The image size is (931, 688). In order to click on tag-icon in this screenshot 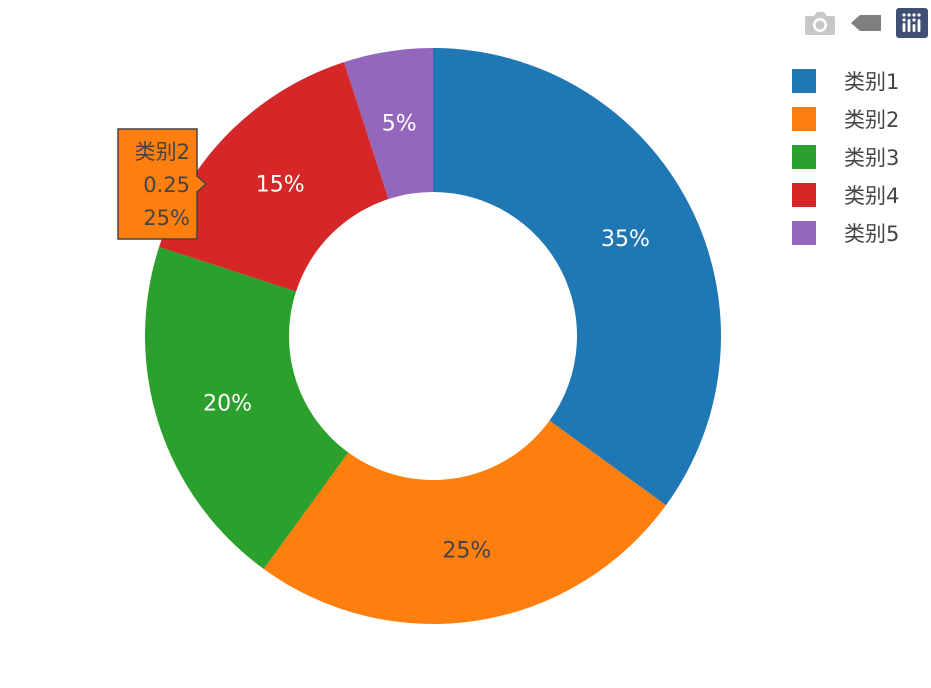, I will do `click(866, 23)`.